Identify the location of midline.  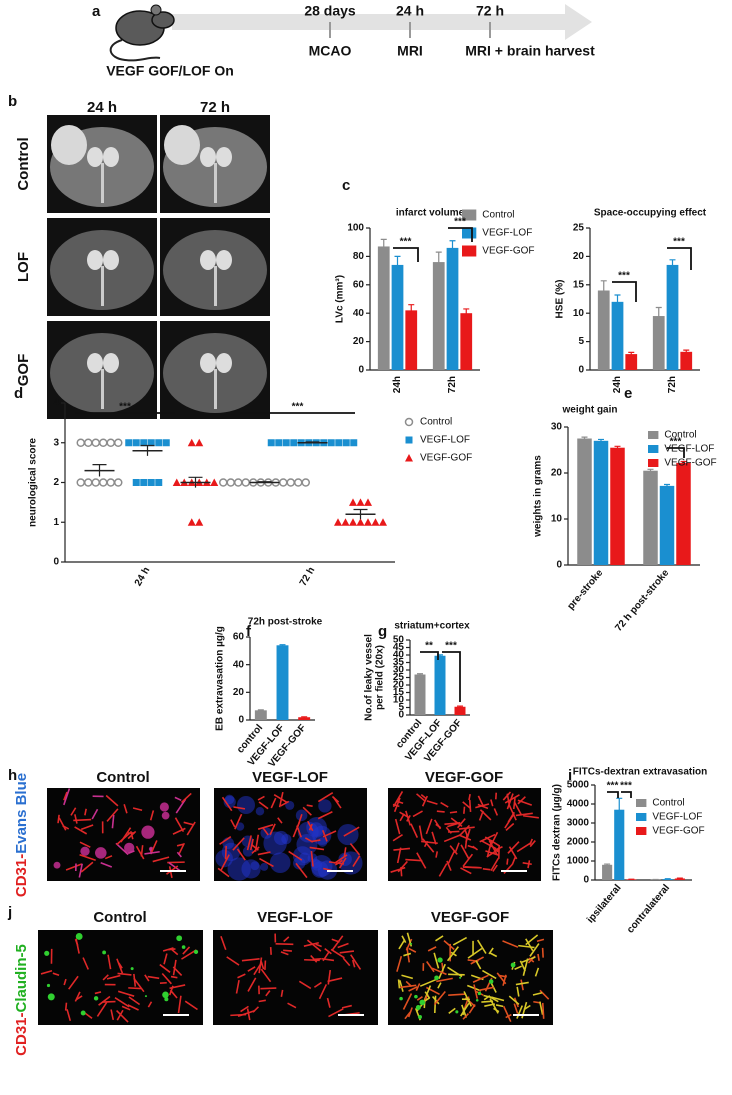
(102, 286).